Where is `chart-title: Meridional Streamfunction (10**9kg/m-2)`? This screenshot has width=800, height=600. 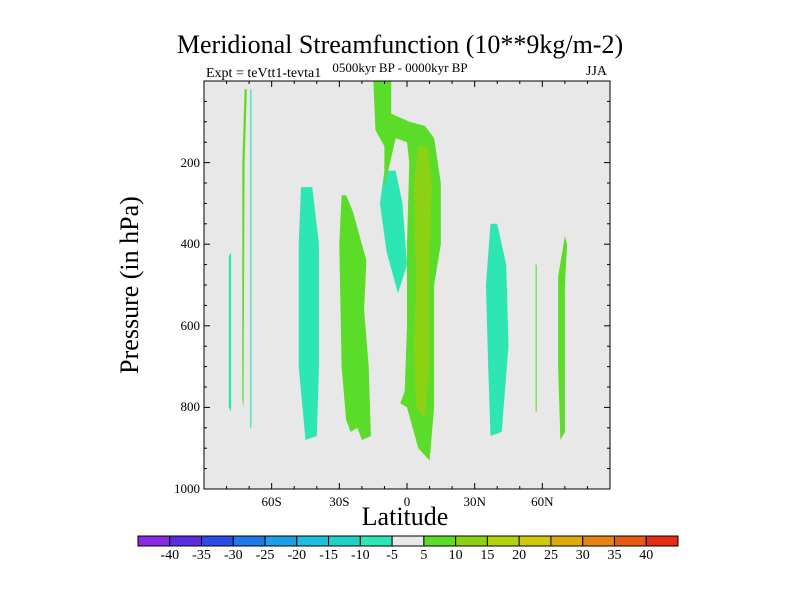 chart-title: Meridional Streamfunction (10**9kg/m-2) is located at coordinates (400, 44).